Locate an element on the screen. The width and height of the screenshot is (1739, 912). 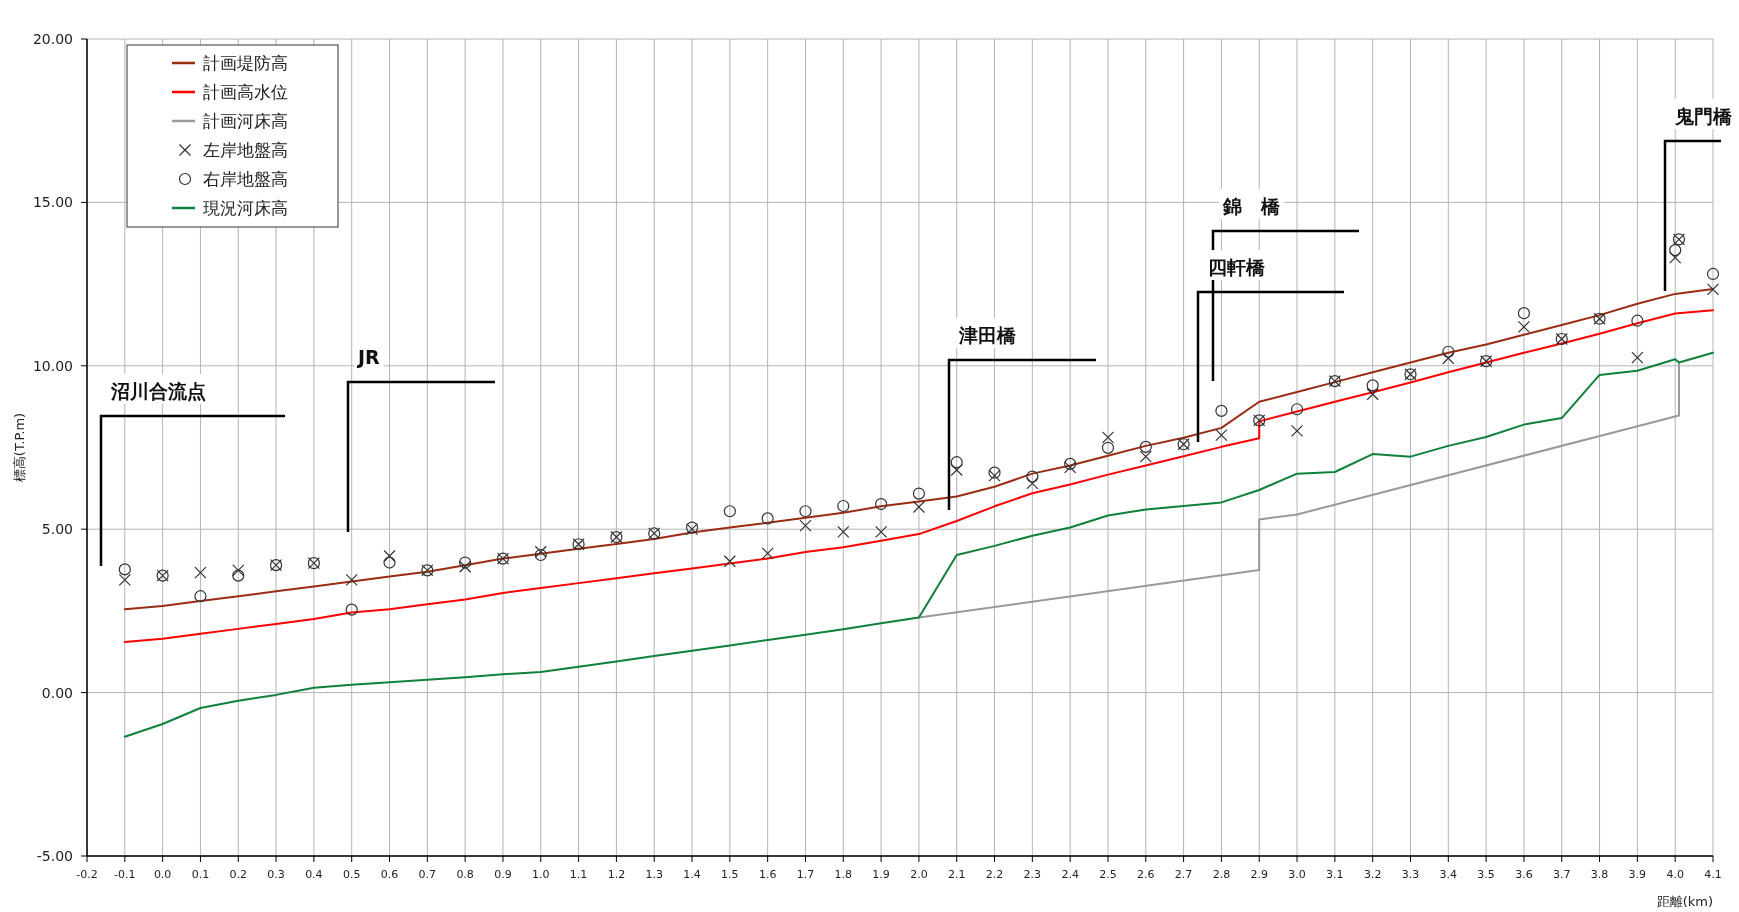
y-tick-label: -5.00 is located at coordinates (54, 856).